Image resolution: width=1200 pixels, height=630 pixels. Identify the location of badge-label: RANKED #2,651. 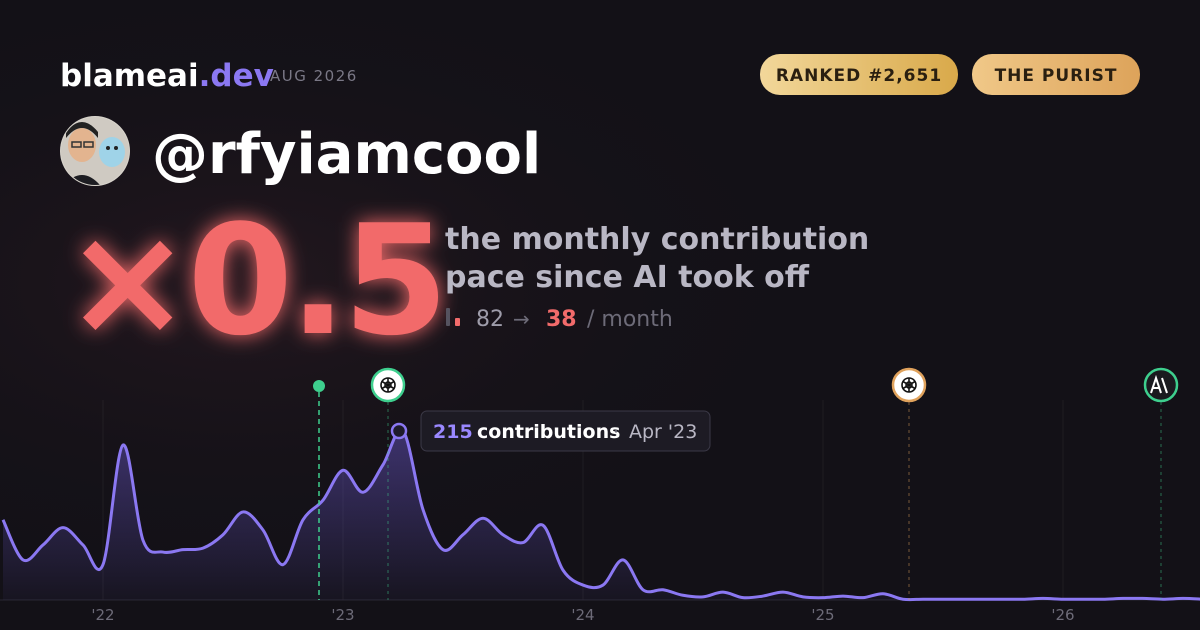
(859, 76).